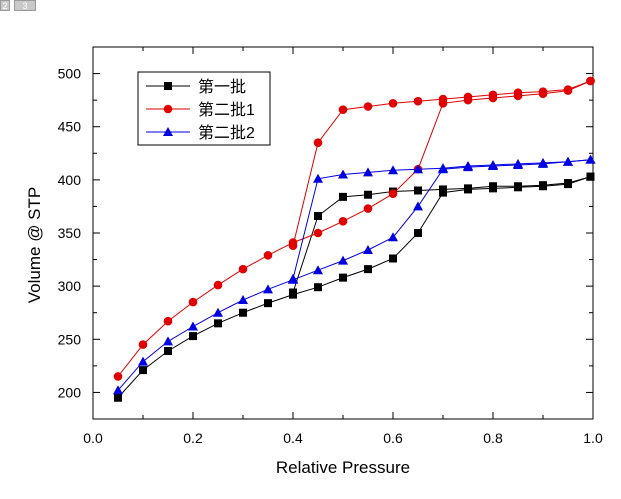 This screenshot has width=621, height=499. What do you see at coordinates (343, 467) in the screenshot?
I see `x-axis-label: Relative Pressure` at bounding box center [343, 467].